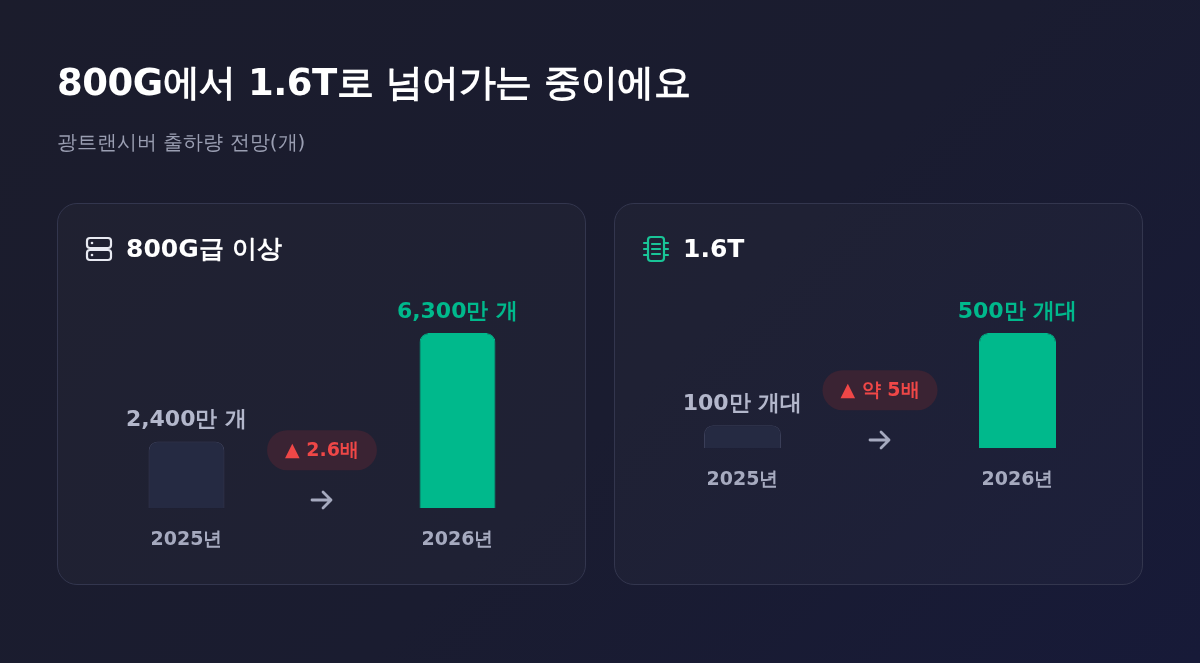 The width and height of the screenshot is (1200, 663). Describe the element at coordinates (182, 142) in the screenshot. I see `text: 광트랜시버 출하량 전망(개)` at that location.